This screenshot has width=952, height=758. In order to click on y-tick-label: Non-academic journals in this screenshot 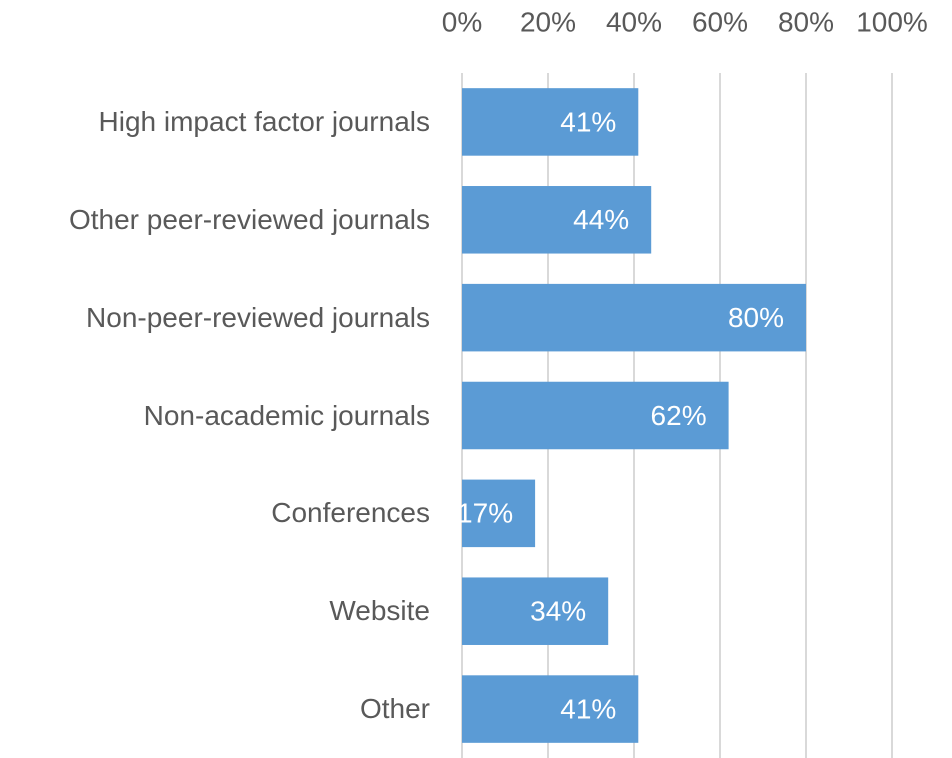, I will do `click(286, 415)`.